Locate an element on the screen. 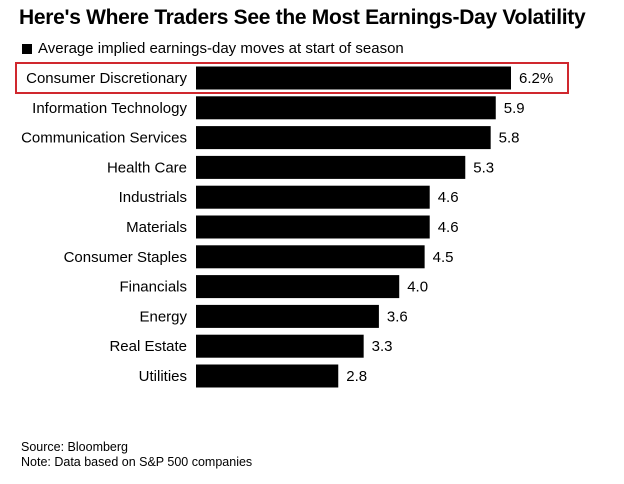  highlight-box is located at coordinates (292, 78).